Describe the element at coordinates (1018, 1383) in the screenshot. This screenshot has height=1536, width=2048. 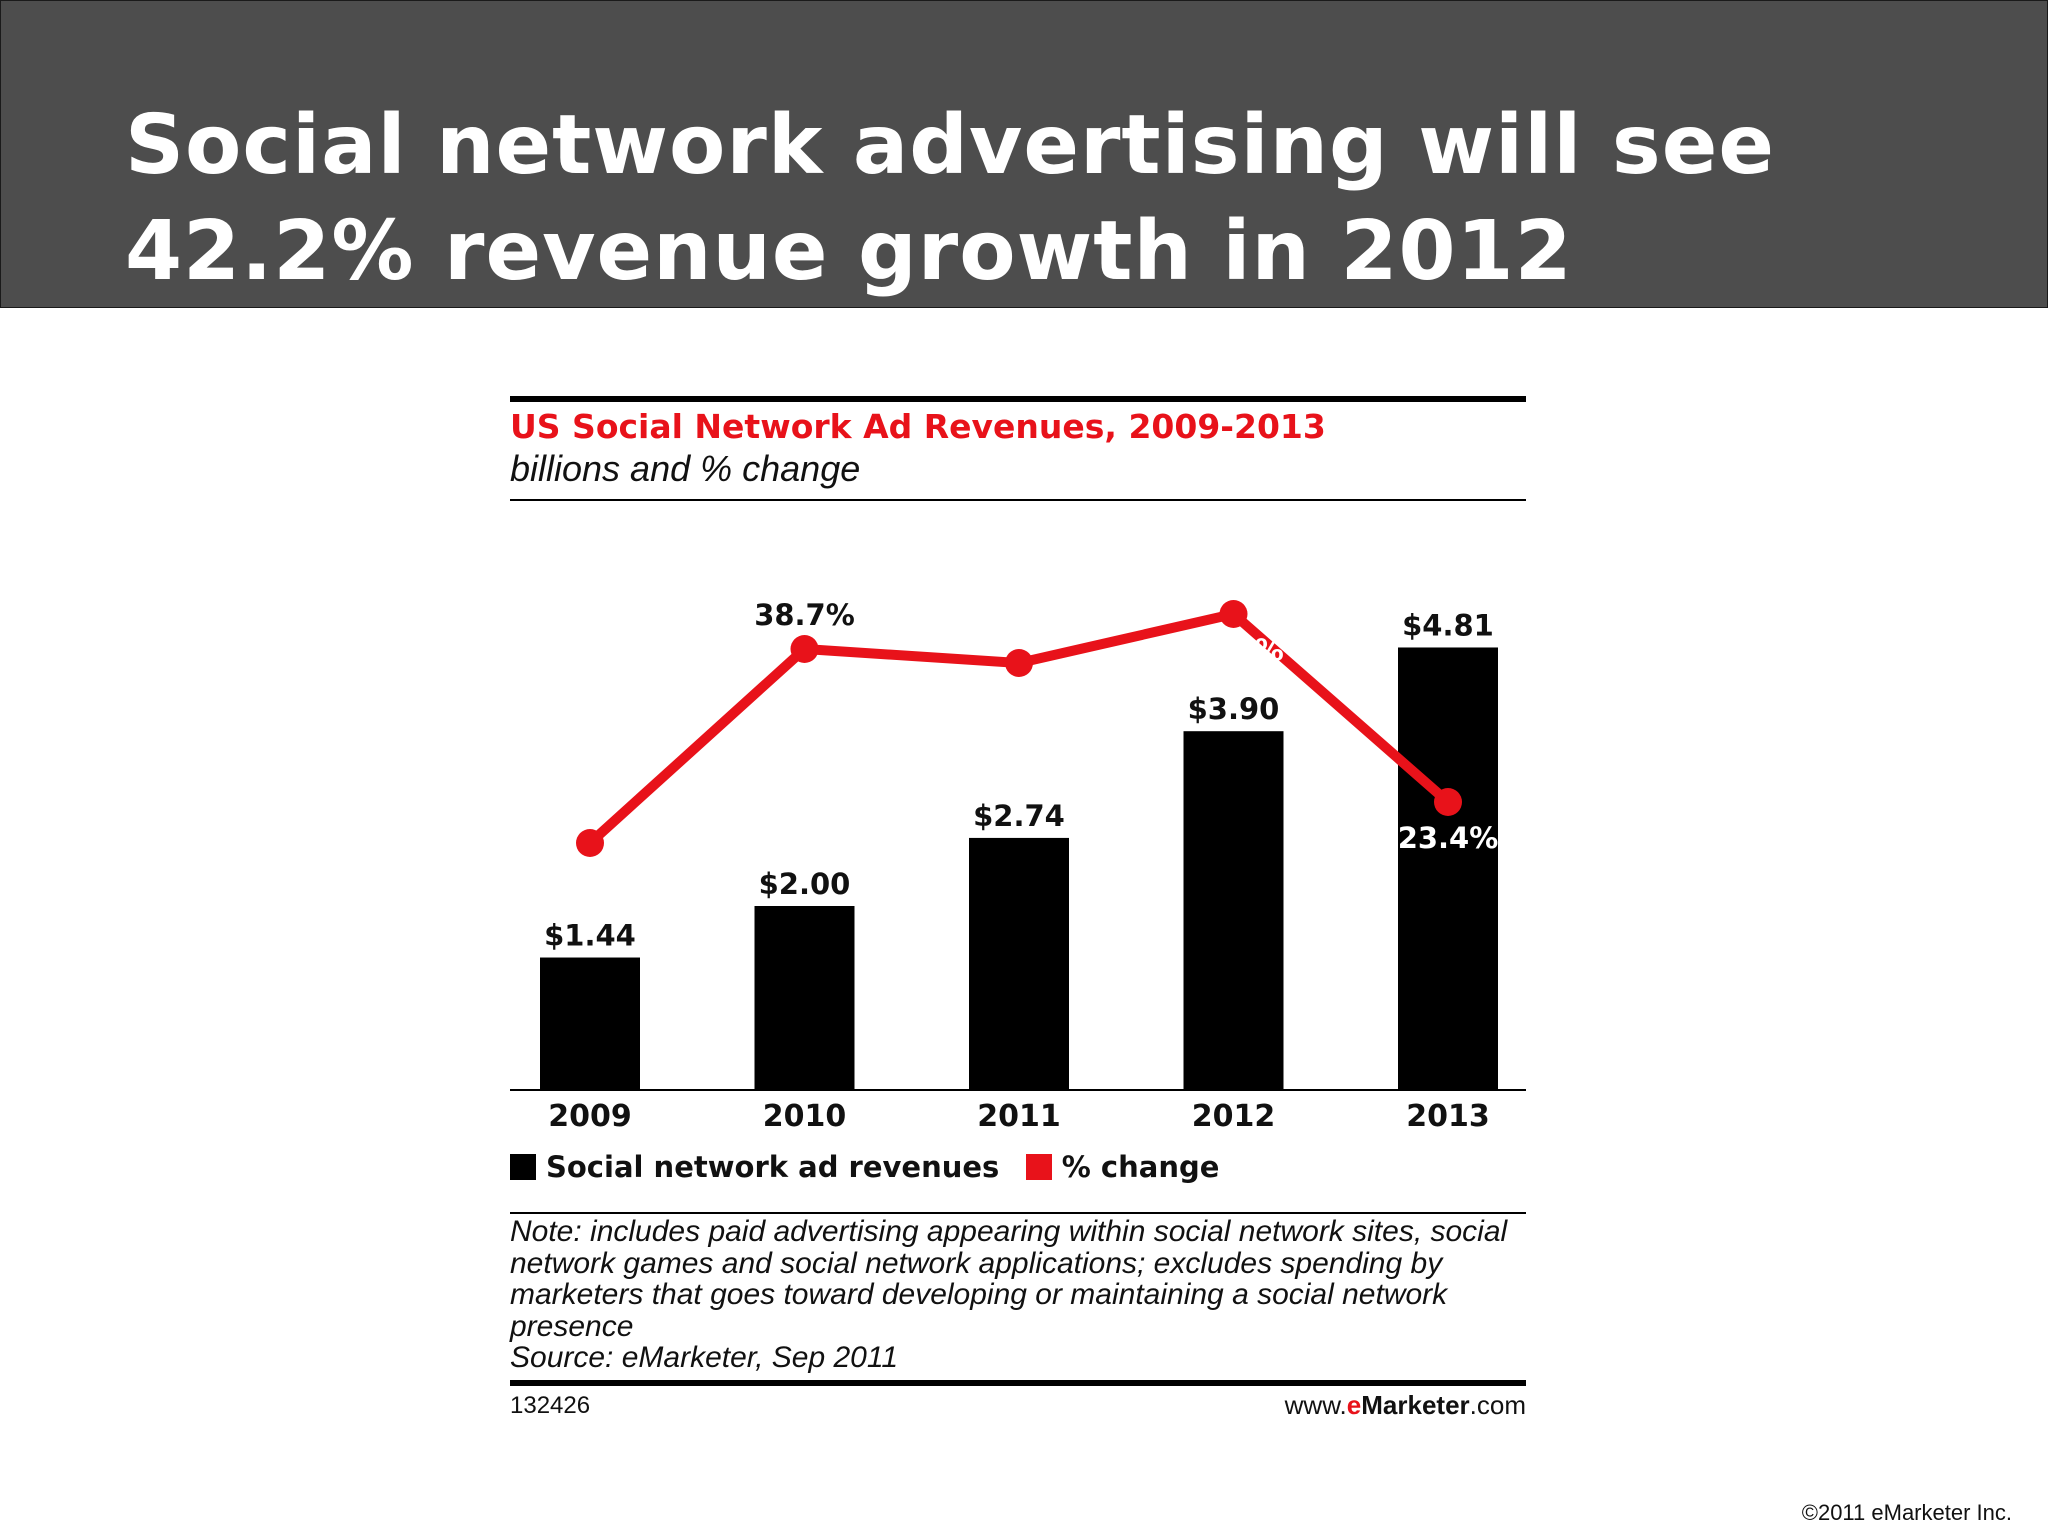
I see `chart-bottom-rule` at that location.